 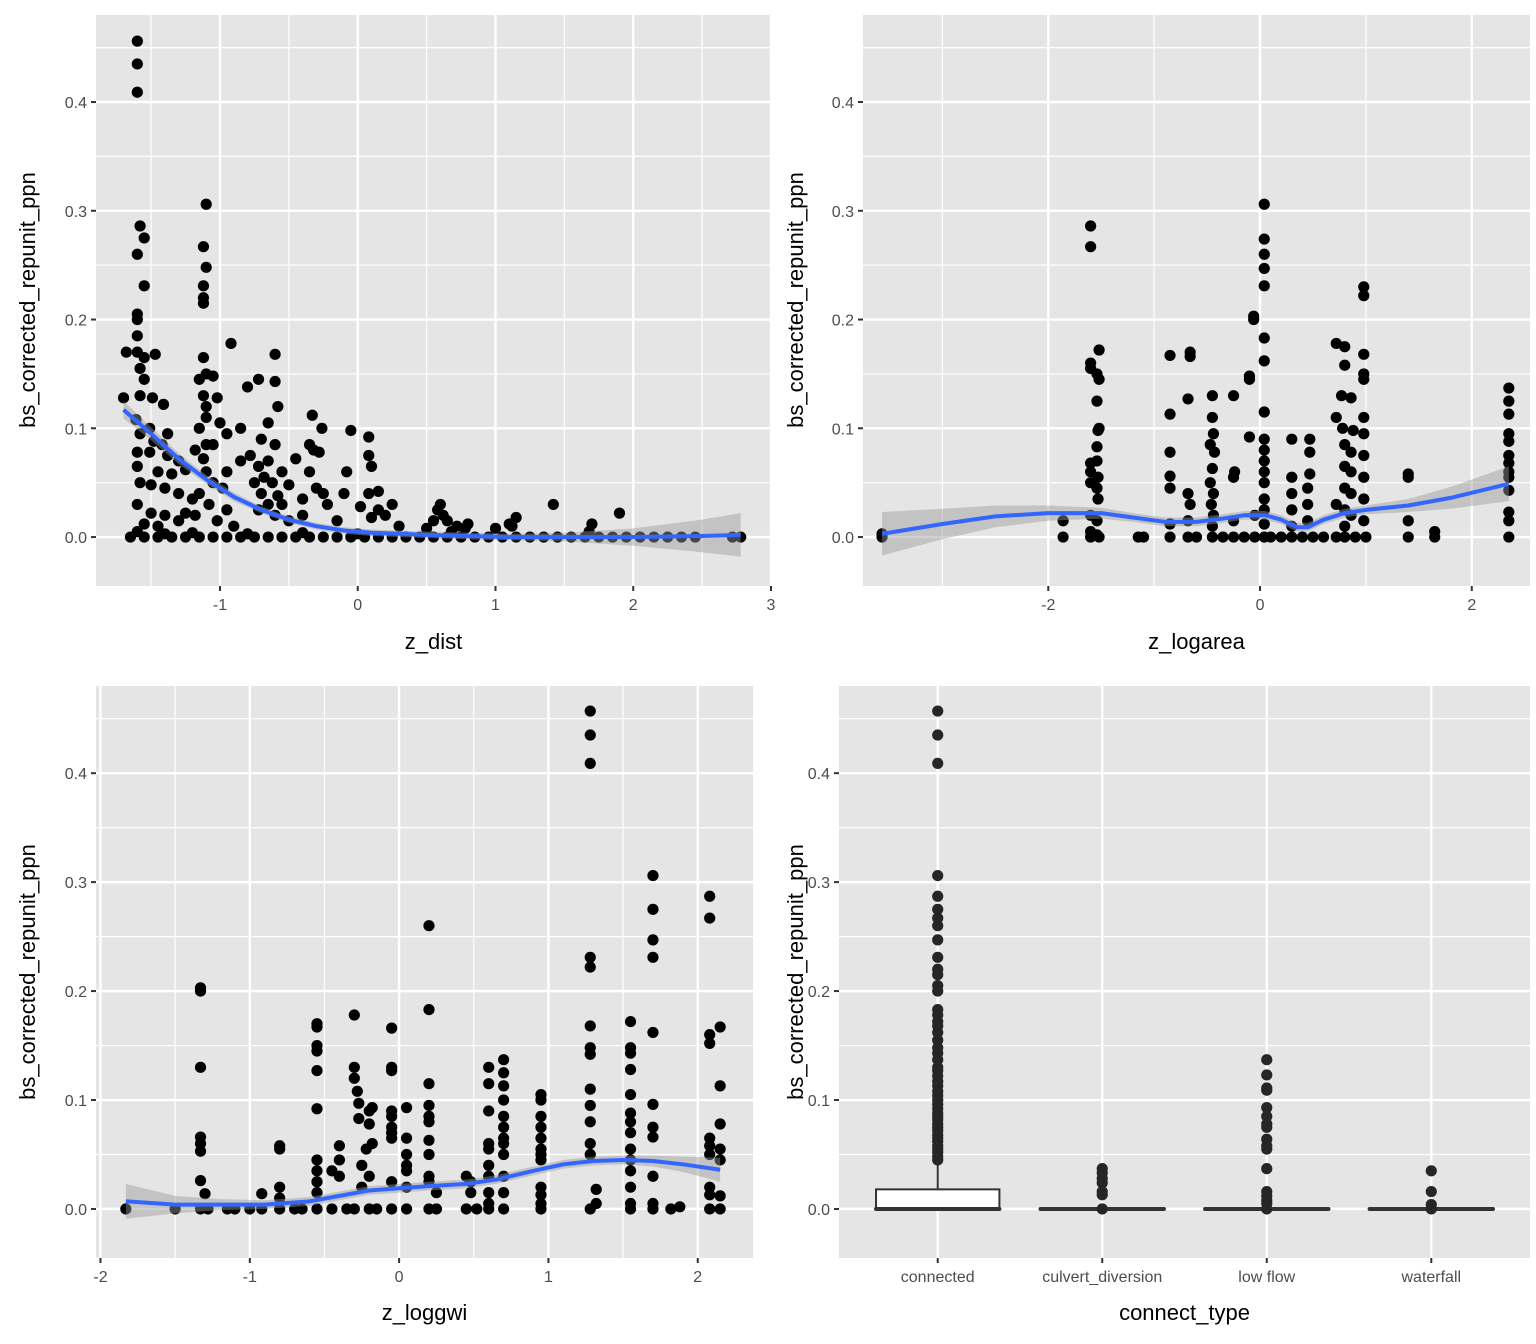 I want to click on y-tick-label: 0.3, so click(x=819, y=883).